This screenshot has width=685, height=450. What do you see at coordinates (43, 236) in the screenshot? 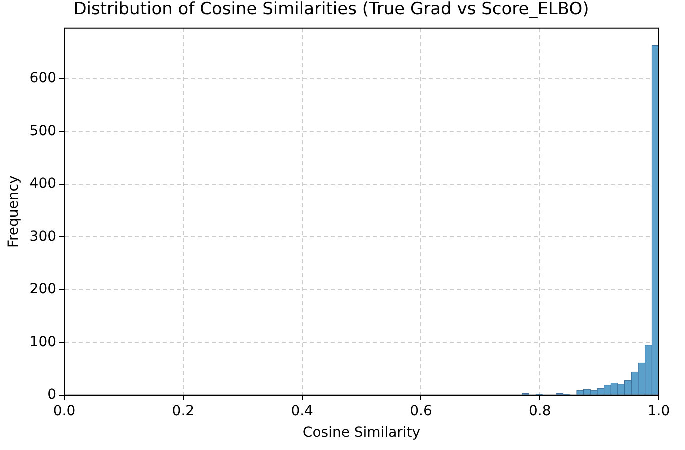
I see `y-tick-label: 300` at bounding box center [43, 236].